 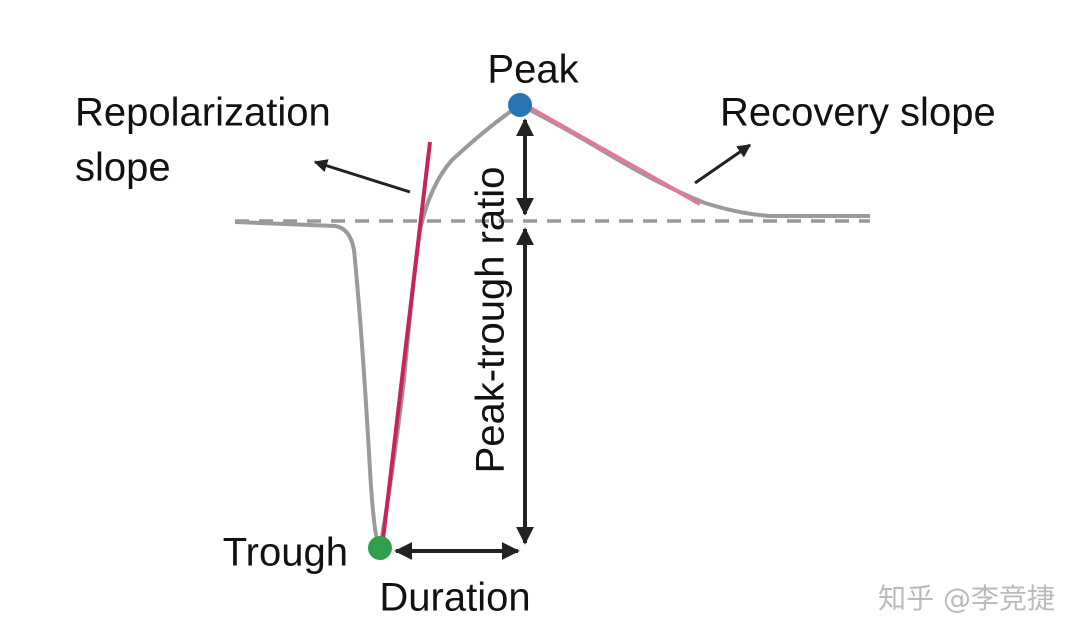 I want to click on duration-label: Duration, so click(x=454, y=598).